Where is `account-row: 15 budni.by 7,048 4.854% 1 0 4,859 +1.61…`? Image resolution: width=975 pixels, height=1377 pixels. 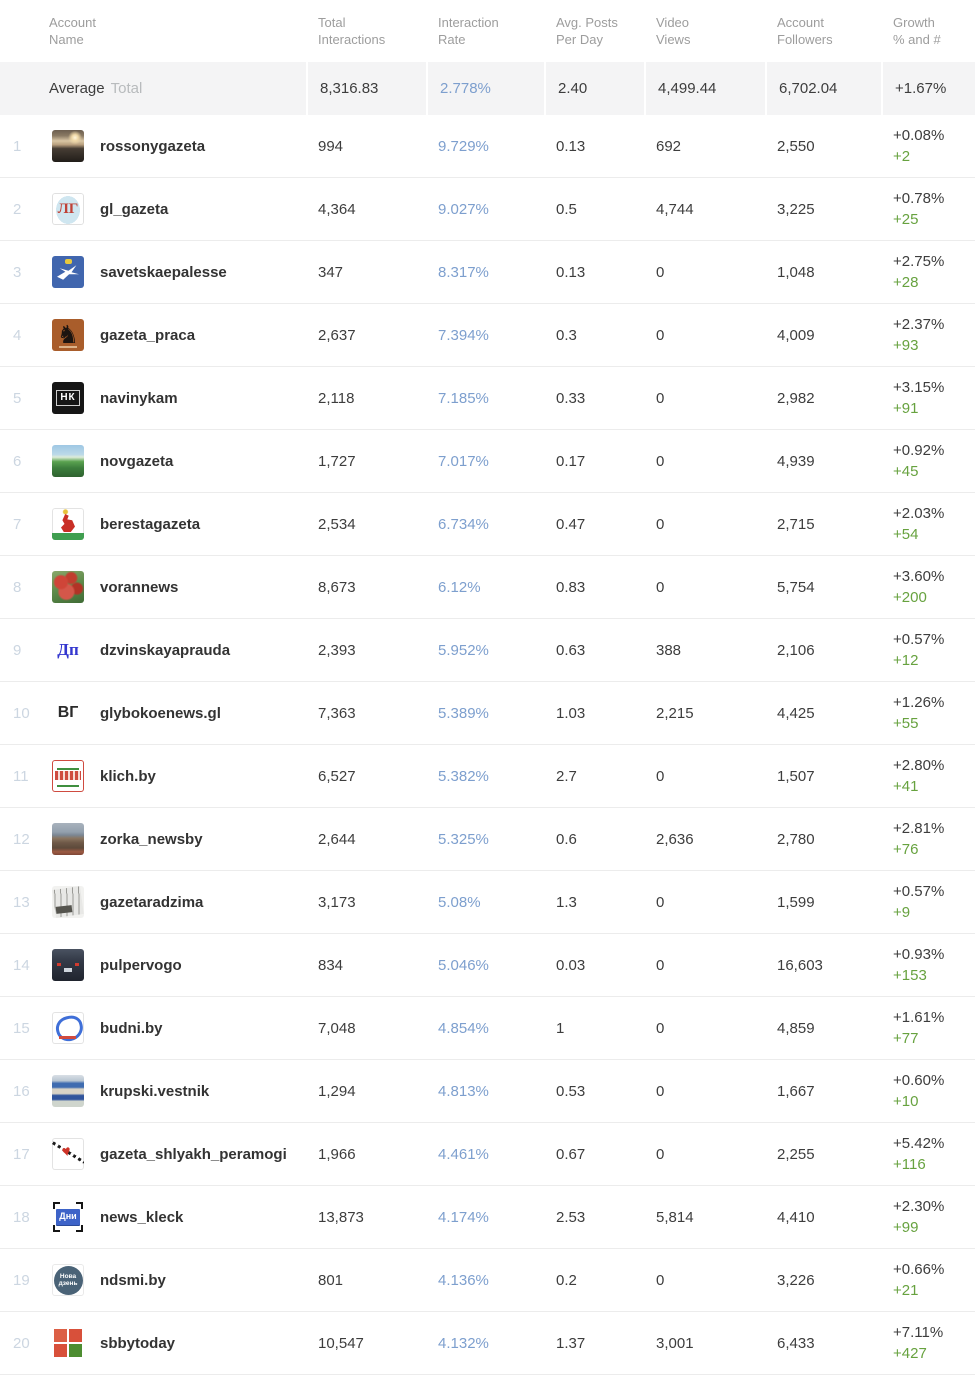
account-row: 15 budni.by 7,048 4.854% 1 0 4,859 +1.61… is located at coordinates (487, 1028).